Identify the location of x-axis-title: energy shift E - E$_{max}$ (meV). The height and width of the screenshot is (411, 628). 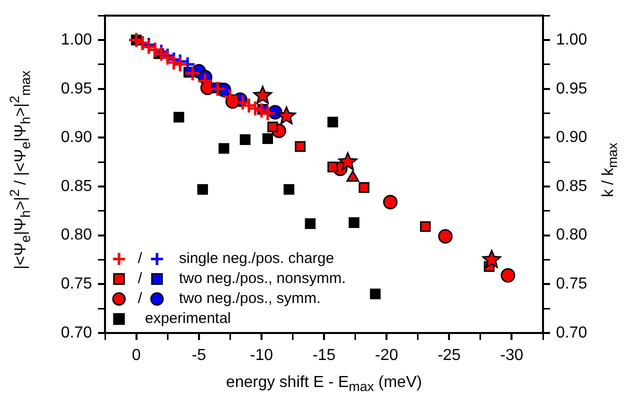
(324, 384).